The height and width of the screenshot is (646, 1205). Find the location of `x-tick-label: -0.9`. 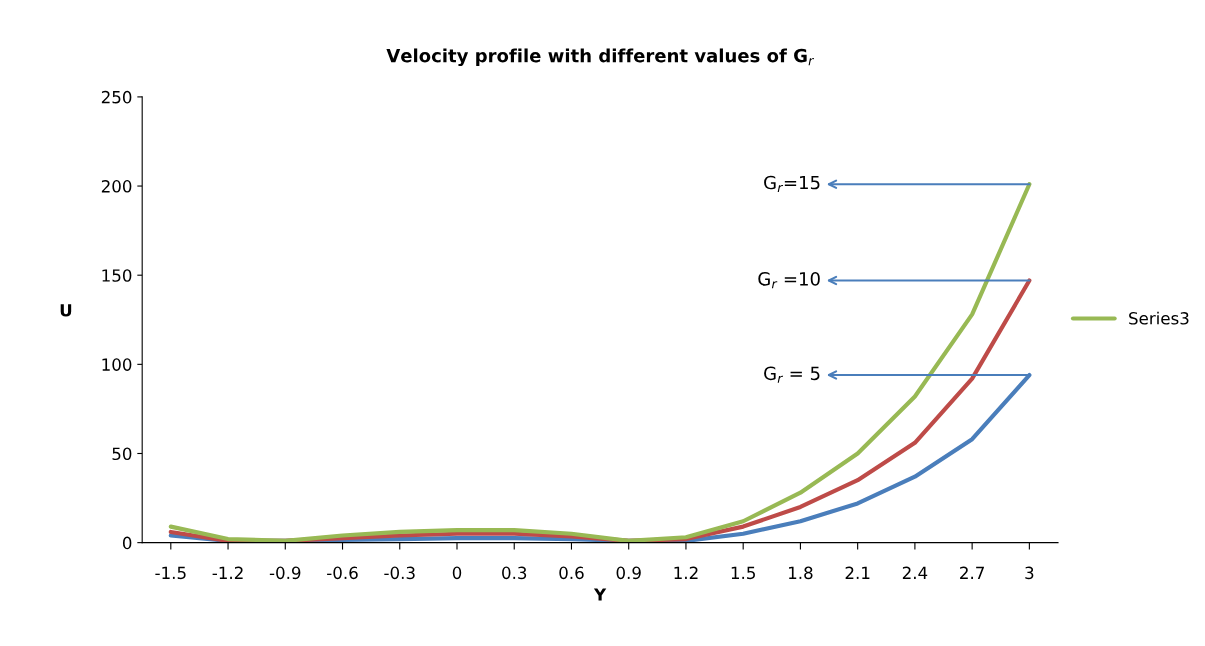

x-tick-label: -0.9 is located at coordinates (285, 573).